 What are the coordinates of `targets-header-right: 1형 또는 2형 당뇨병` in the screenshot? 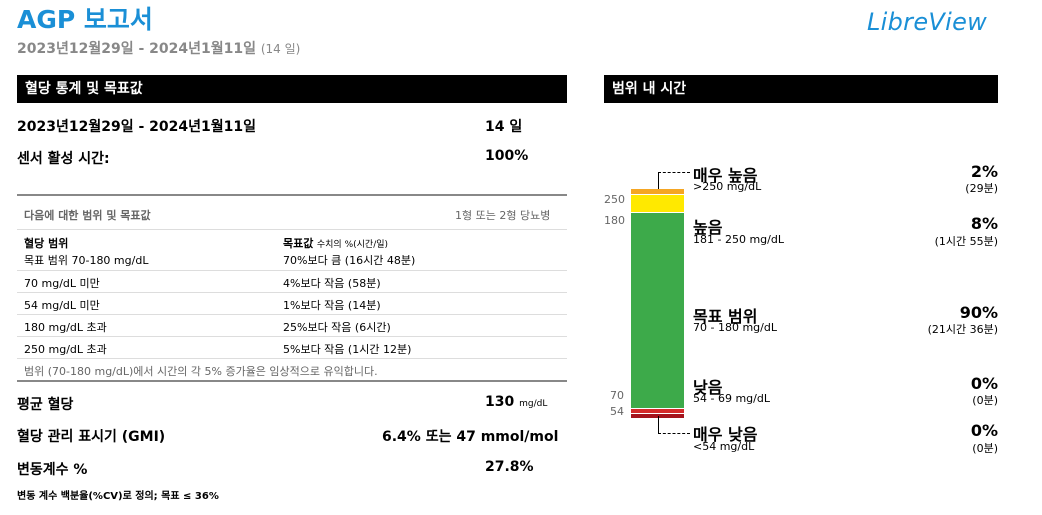 It's located at (503, 215).